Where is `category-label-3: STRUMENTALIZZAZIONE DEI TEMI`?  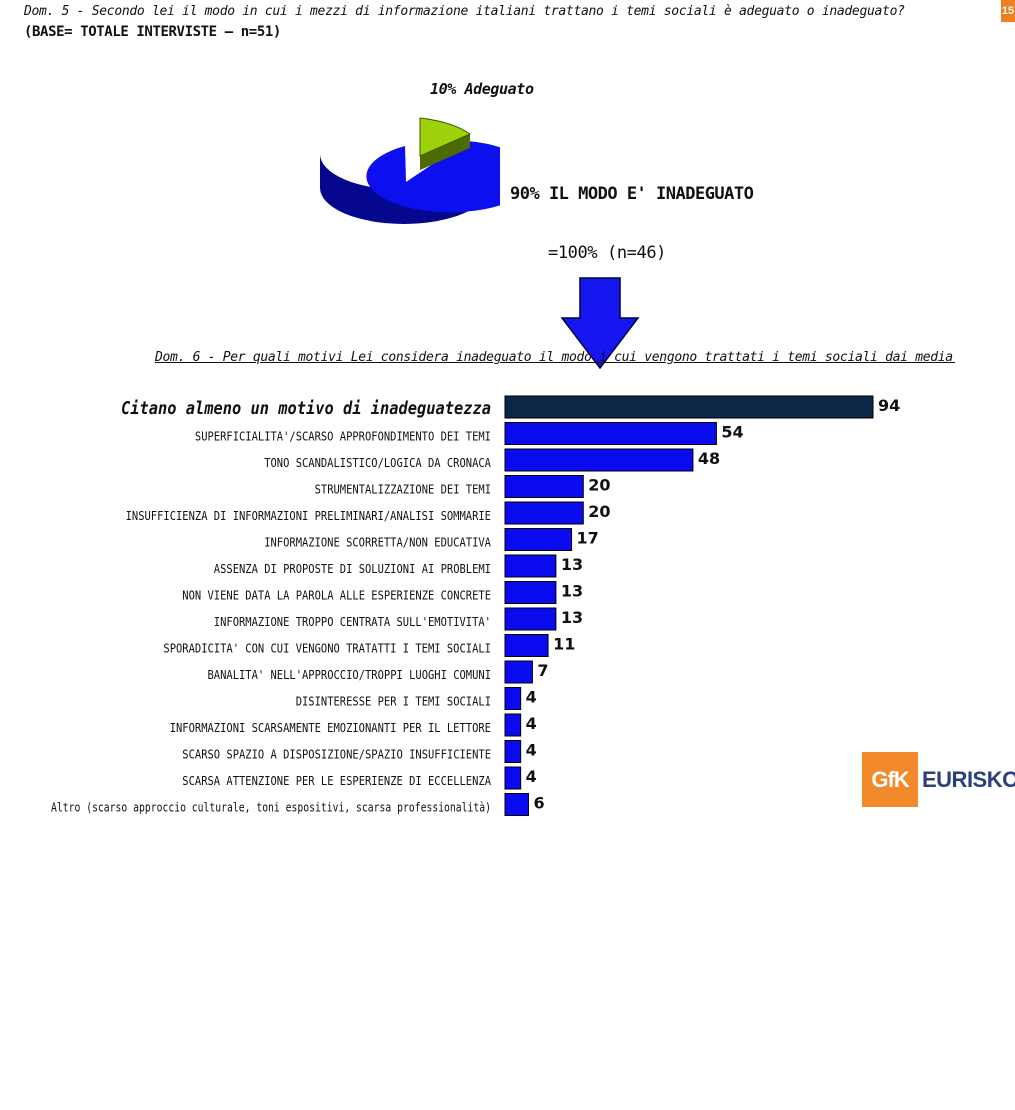
category-label-3: STRUMENTALIZZAZIONE DEI TEMI is located at coordinates (403, 489).